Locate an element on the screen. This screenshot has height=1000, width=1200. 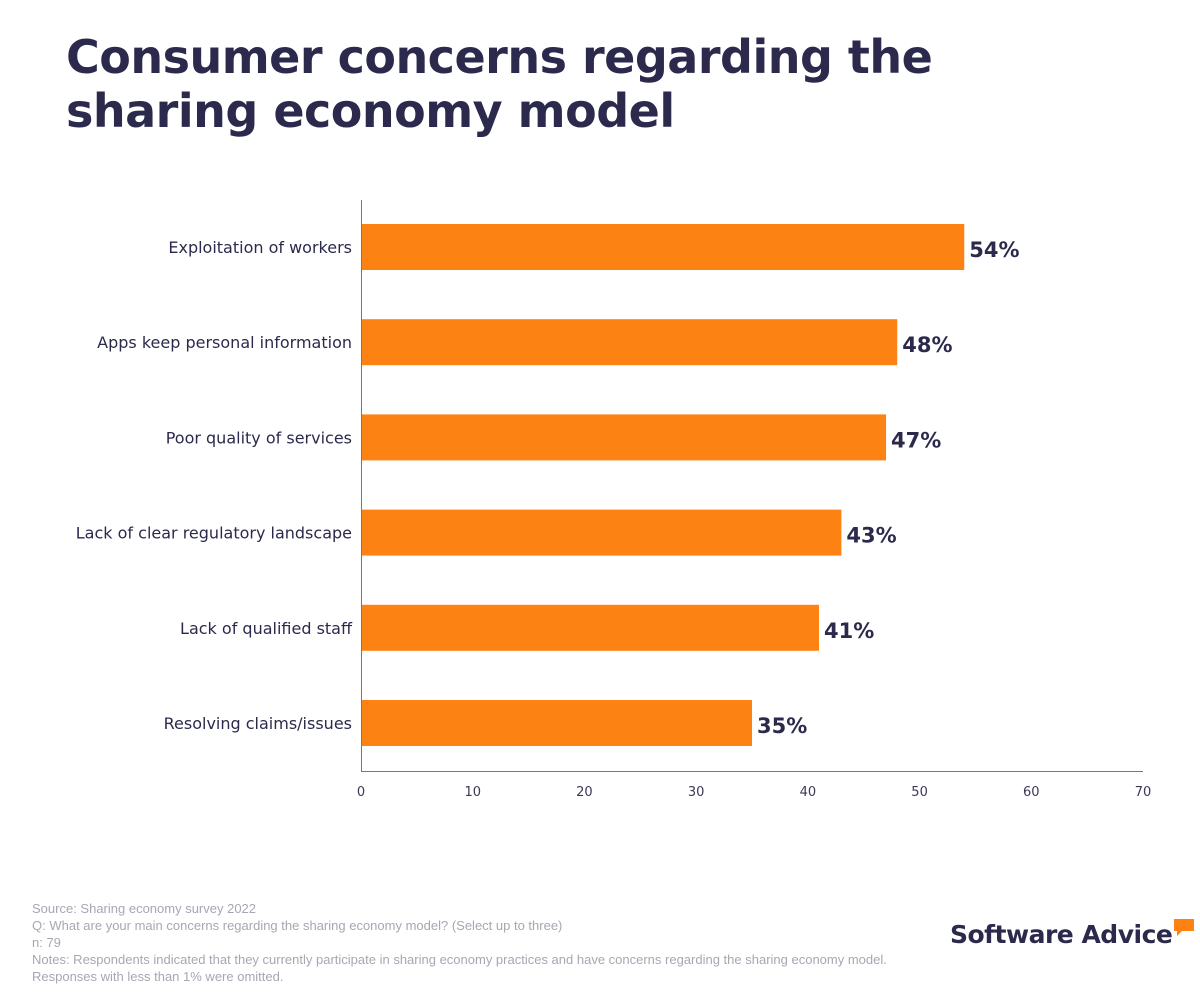
x-tick-label: 60 is located at coordinates (1031, 792).